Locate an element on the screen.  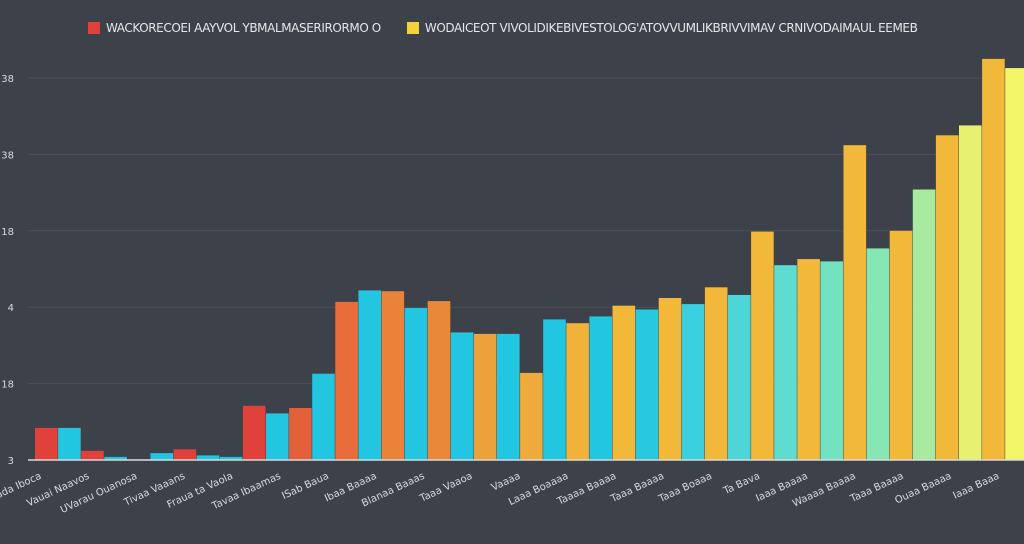
x-tick-label: Taaa Baaaa is located at coordinates (637, 488).